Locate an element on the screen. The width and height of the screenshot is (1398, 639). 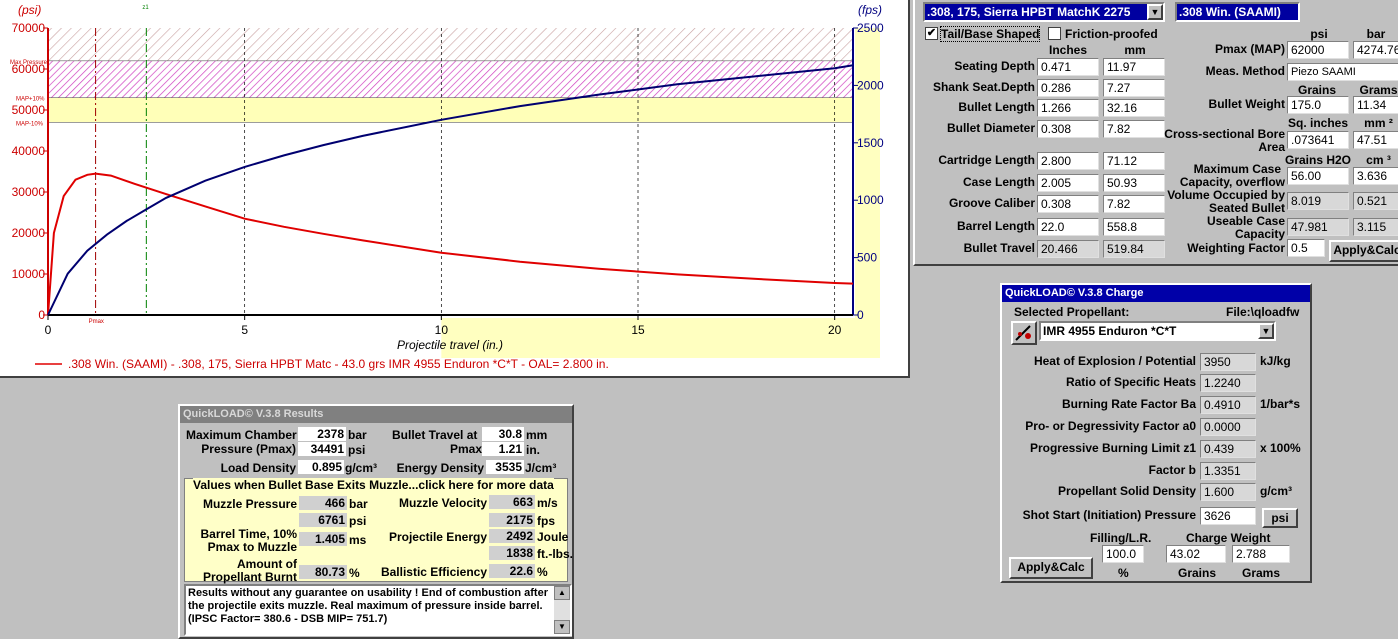
friction-checkbox is located at coordinates (1054, 33).